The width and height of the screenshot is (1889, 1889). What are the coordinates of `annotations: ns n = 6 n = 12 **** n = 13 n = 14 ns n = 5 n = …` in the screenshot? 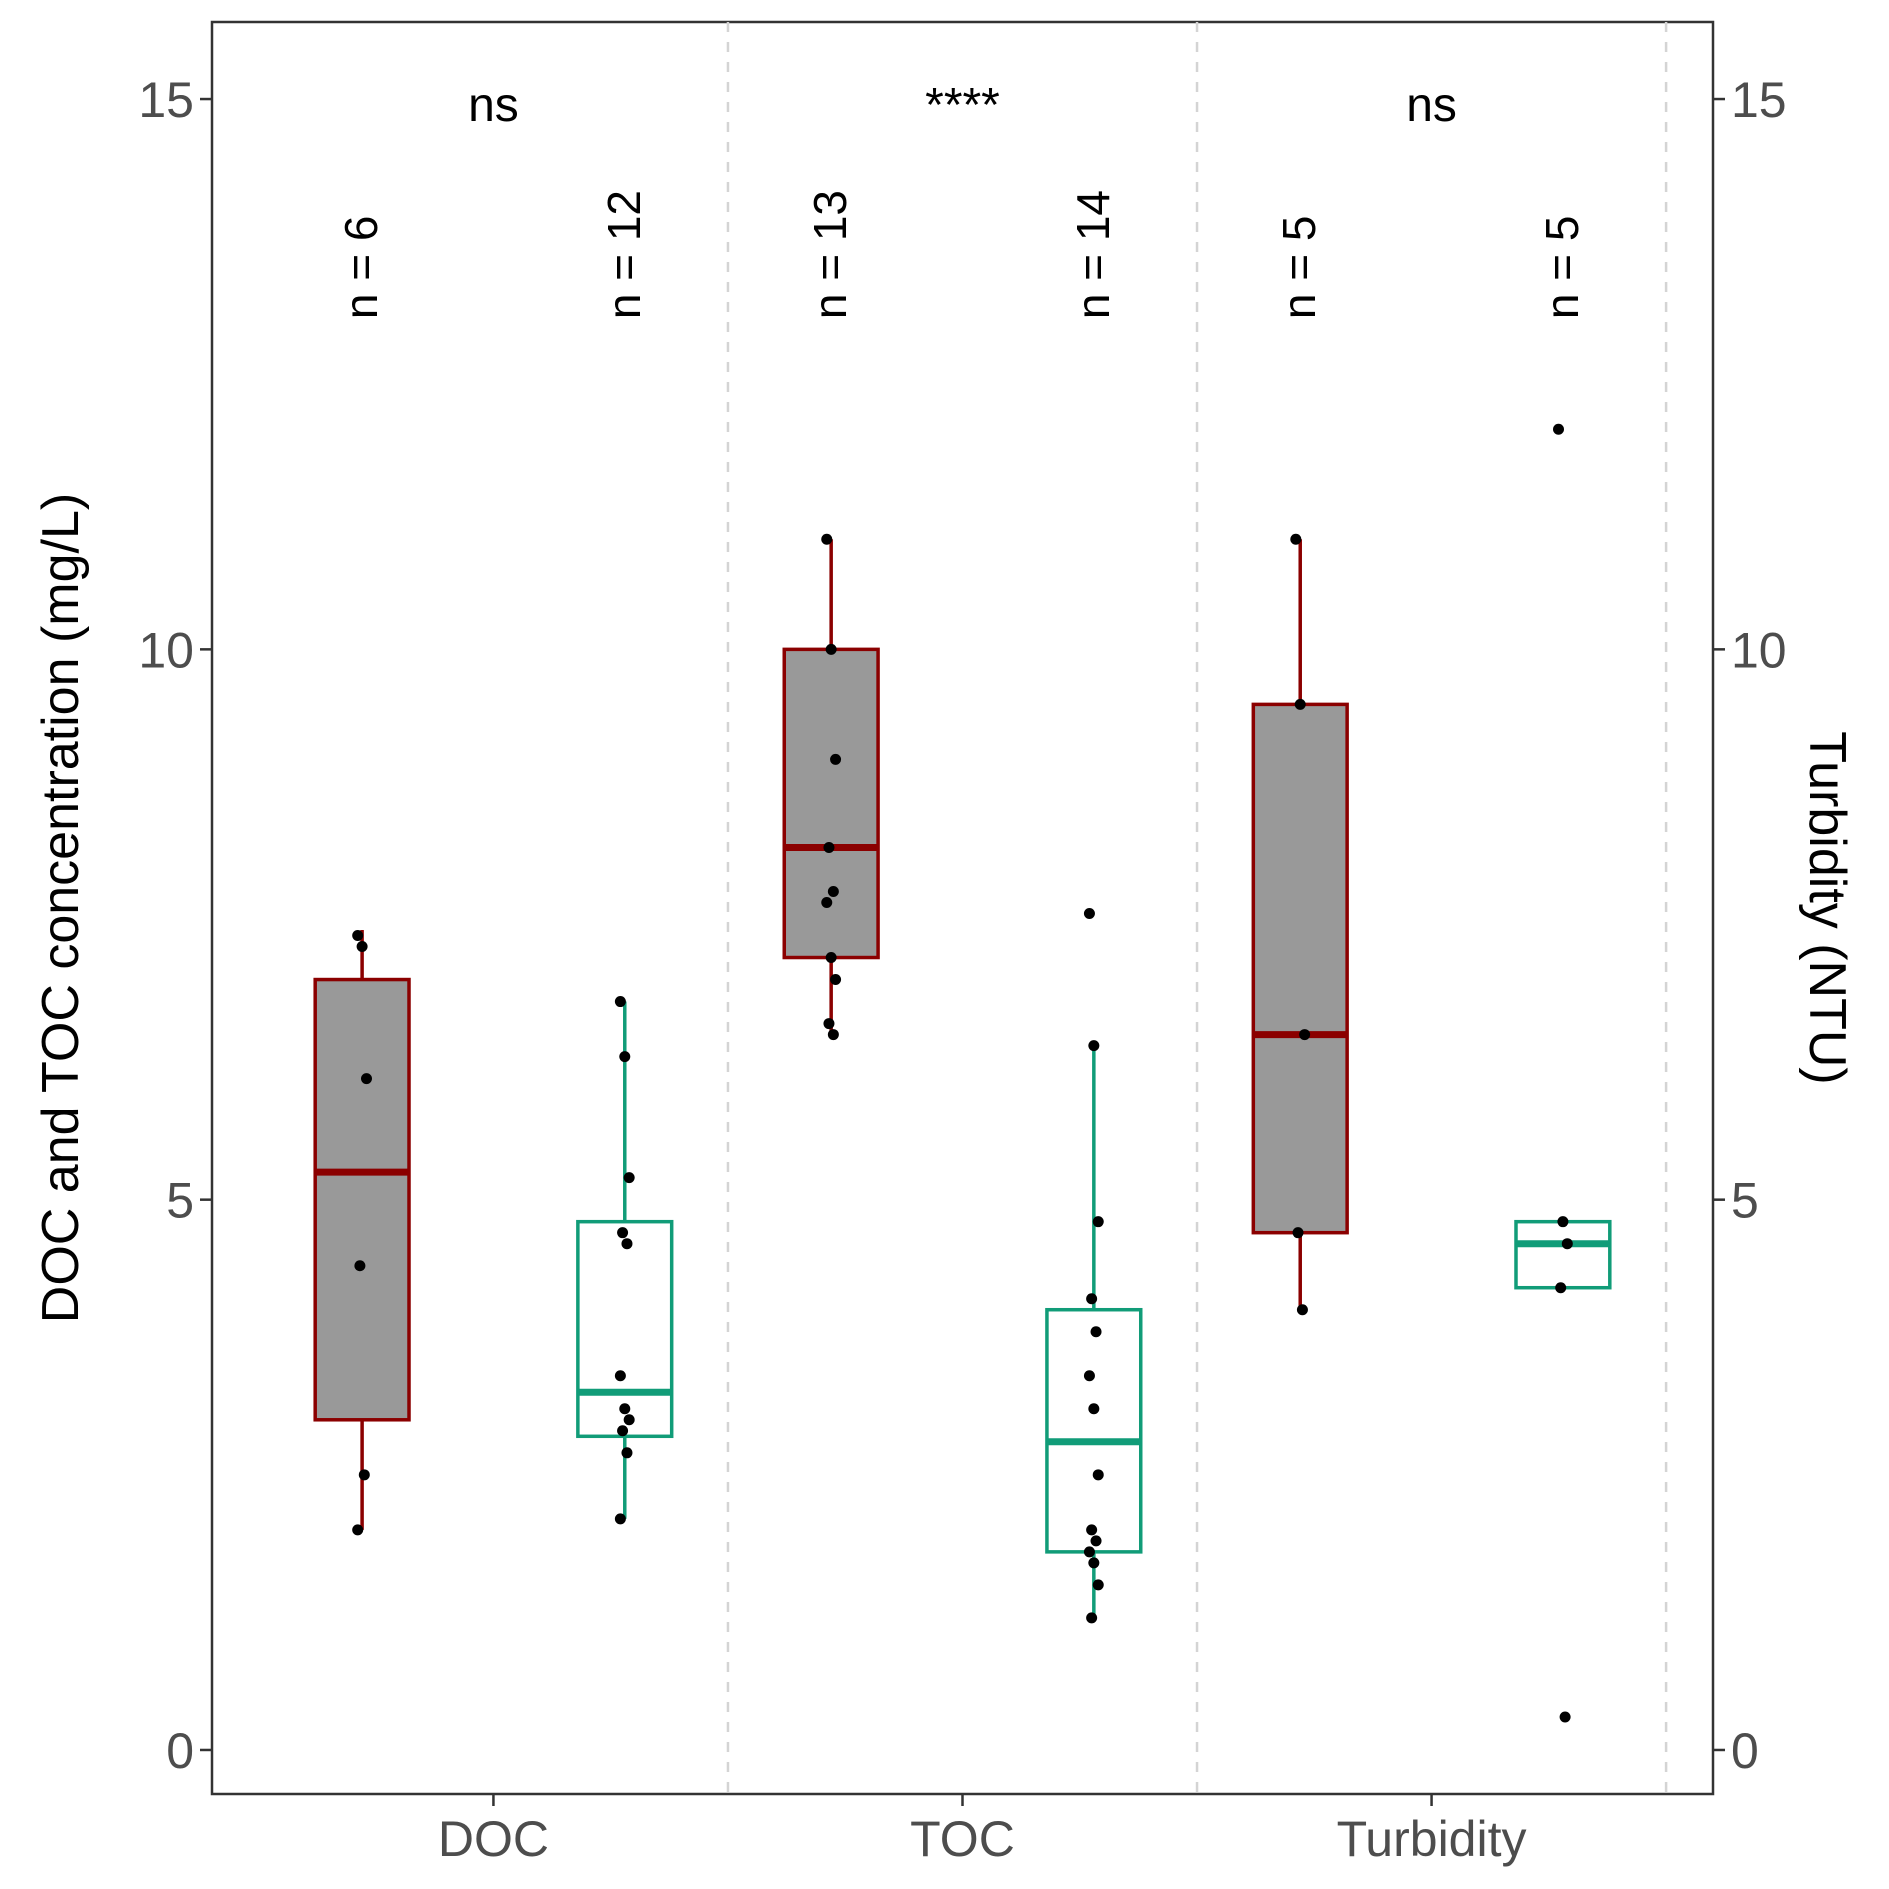 It's located at (961, 199).